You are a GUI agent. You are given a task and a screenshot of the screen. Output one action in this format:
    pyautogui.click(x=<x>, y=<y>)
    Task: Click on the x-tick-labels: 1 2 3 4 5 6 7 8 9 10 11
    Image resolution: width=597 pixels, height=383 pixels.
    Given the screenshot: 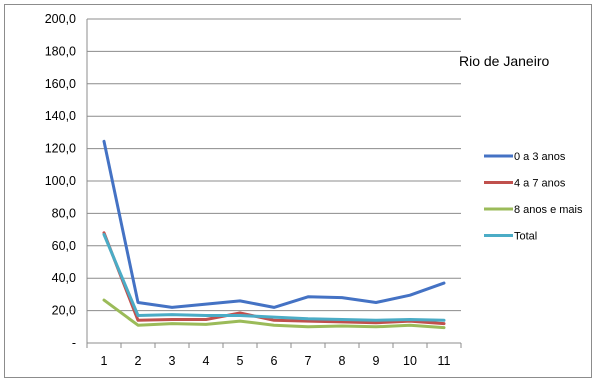 What is the action you would take?
    pyautogui.click(x=276, y=361)
    